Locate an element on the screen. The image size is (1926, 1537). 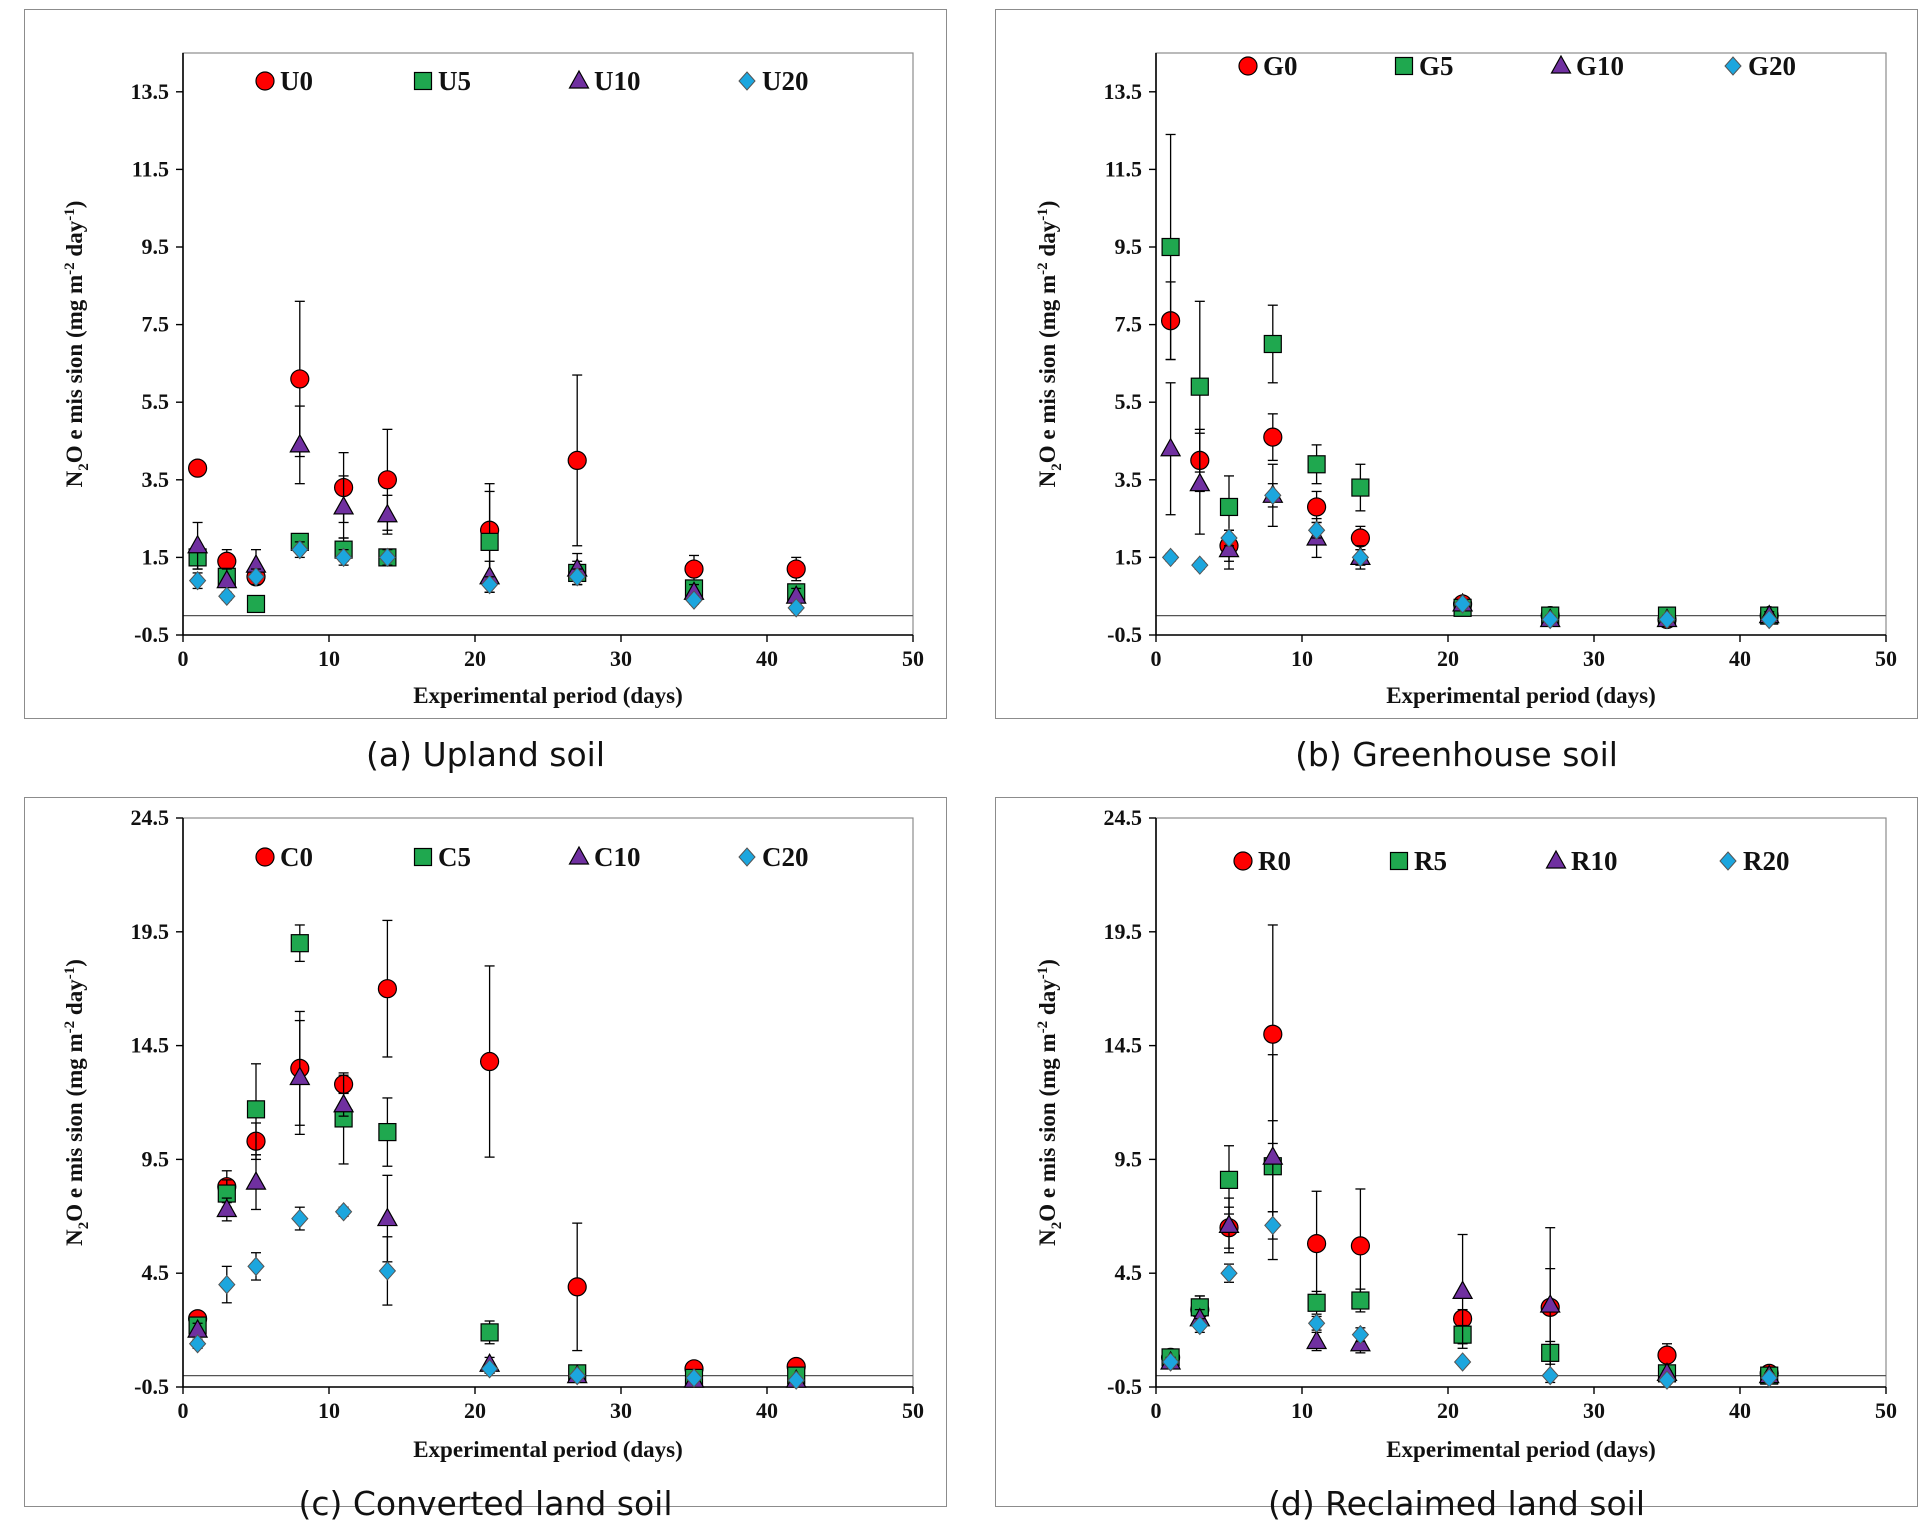
series-G10 is located at coordinates (1470, 505).